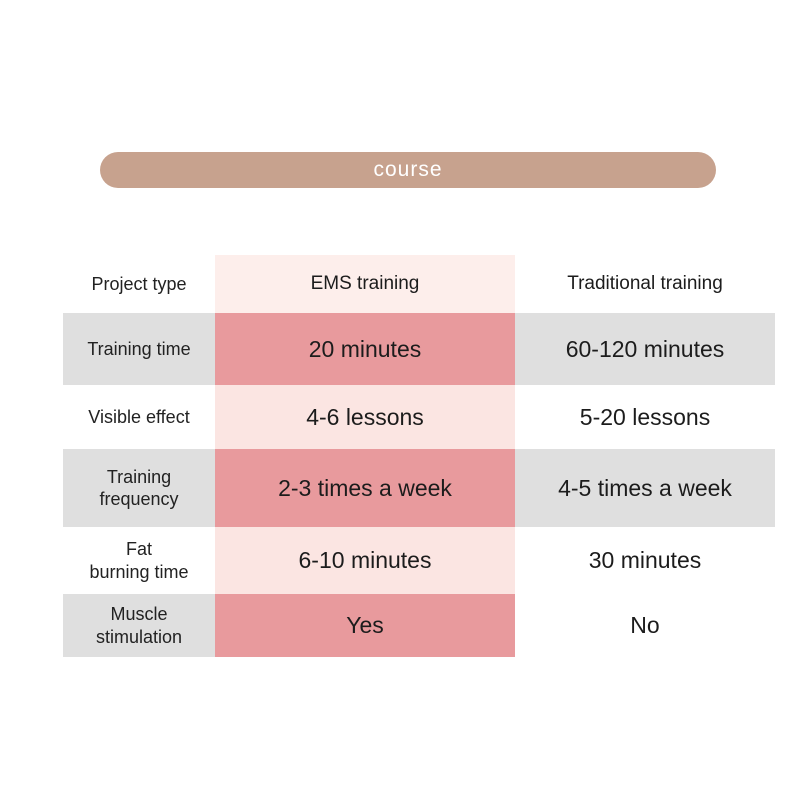 The height and width of the screenshot is (800, 800). I want to click on traditional-muscle-stimulation: No, so click(645, 625).